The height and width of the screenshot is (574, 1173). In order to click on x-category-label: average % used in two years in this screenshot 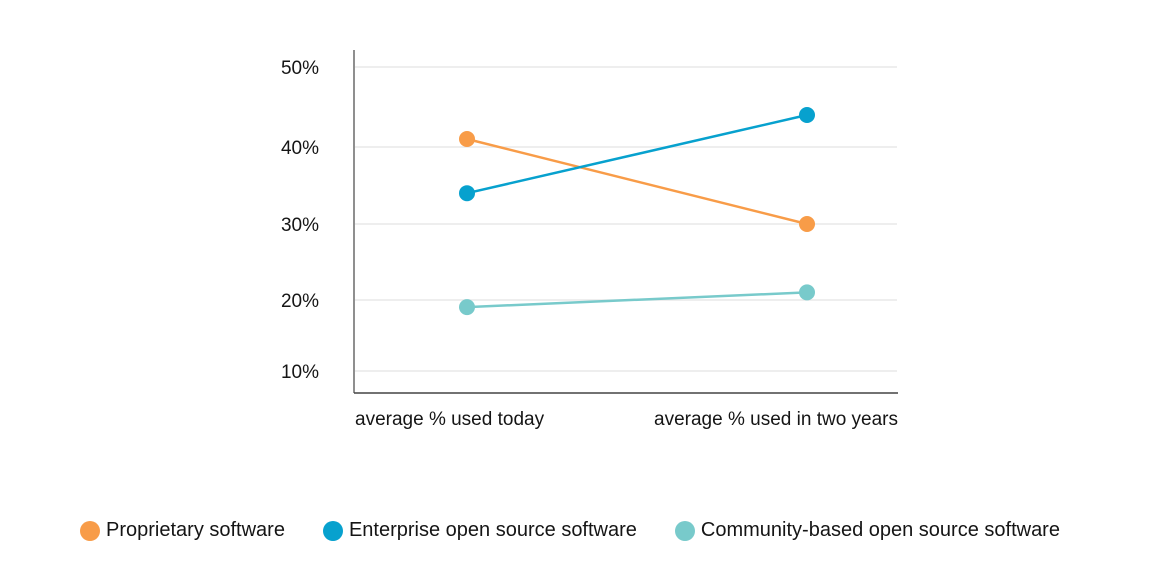, I will do `click(776, 419)`.